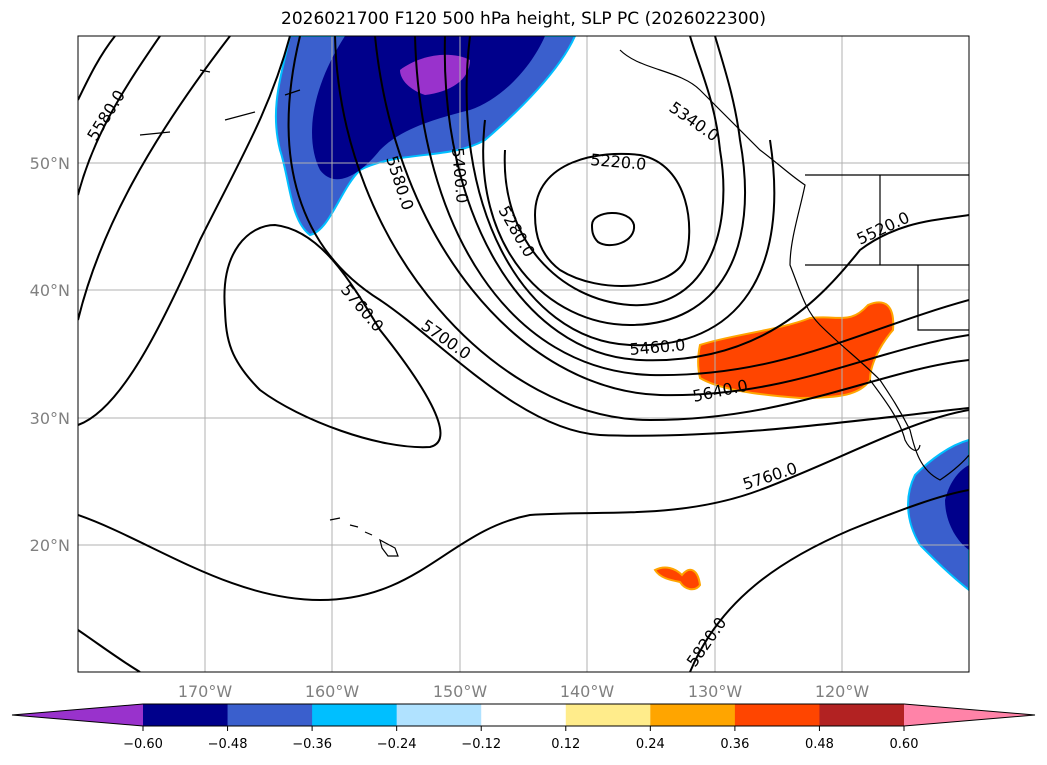  I want to click on lon-tick: 120°W, so click(842, 691).